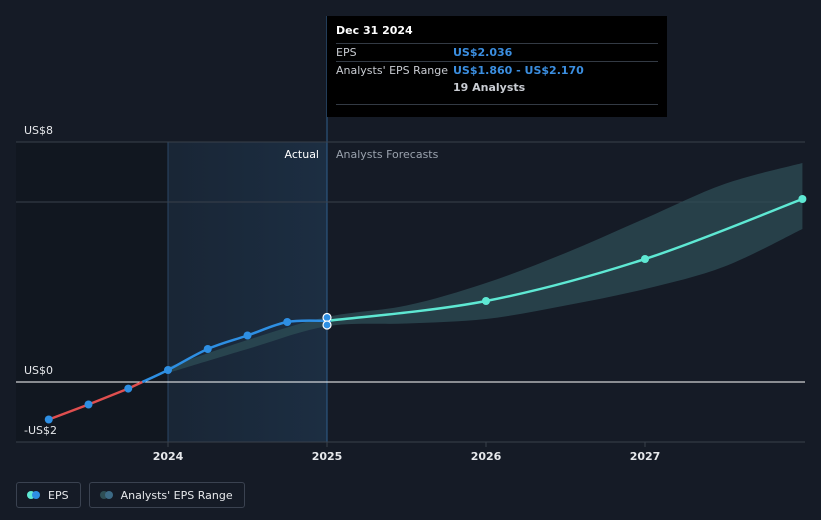 This screenshot has width=821, height=520. Describe the element at coordinates (34, 495) in the screenshot. I see `legend-eps-swatch` at that location.